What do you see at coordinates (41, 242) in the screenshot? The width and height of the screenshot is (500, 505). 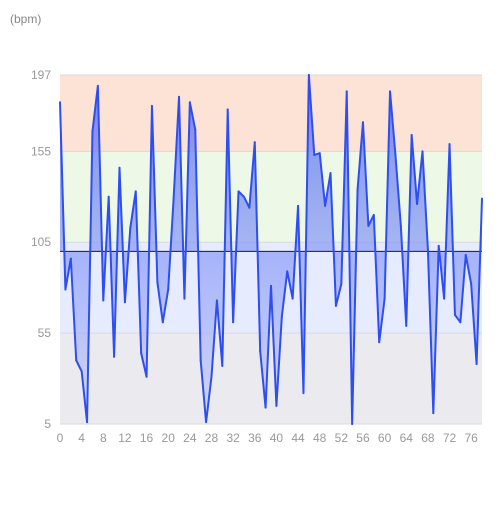 I see `y-tick-label: 105` at bounding box center [41, 242].